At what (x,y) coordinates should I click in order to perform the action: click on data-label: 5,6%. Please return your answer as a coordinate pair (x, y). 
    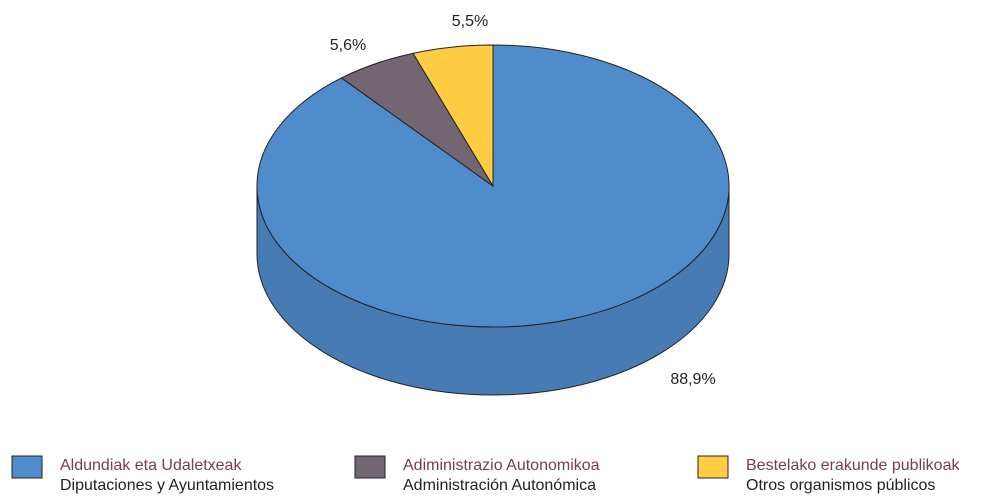
    Looking at the image, I should click on (348, 45).